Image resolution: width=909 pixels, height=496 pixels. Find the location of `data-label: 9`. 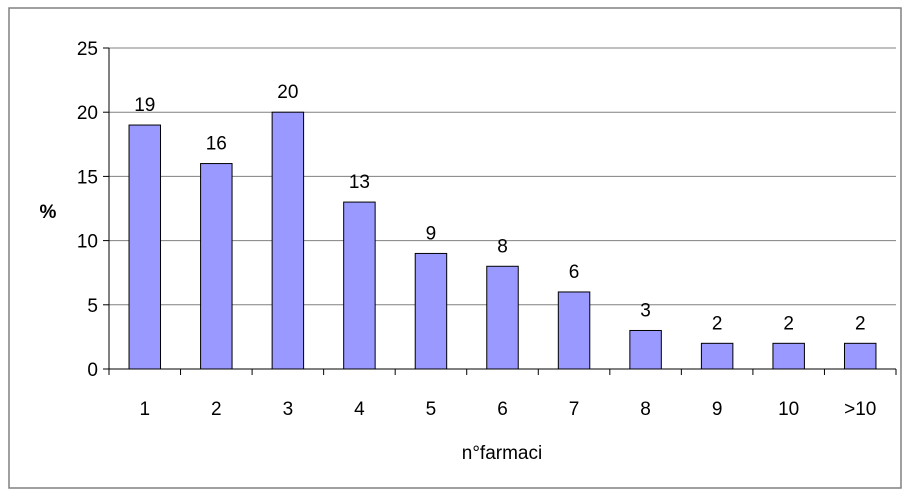

data-label: 9 is located at coordinates (431, 233).